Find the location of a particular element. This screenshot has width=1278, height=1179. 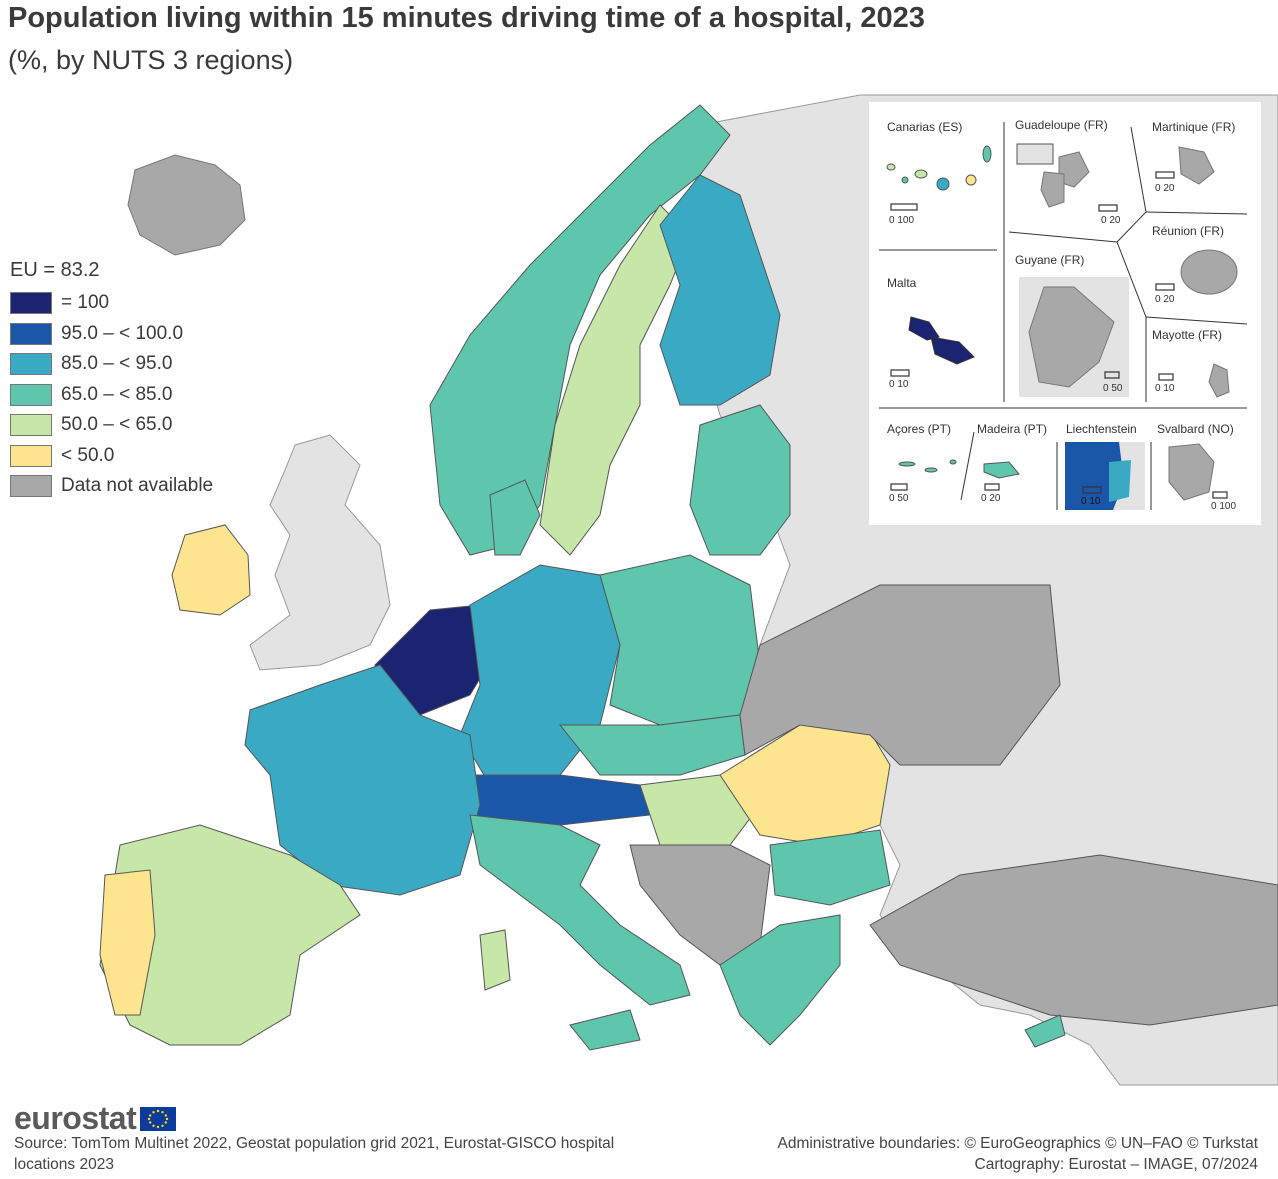

reunion-island is located at coordinates (1209, 272).